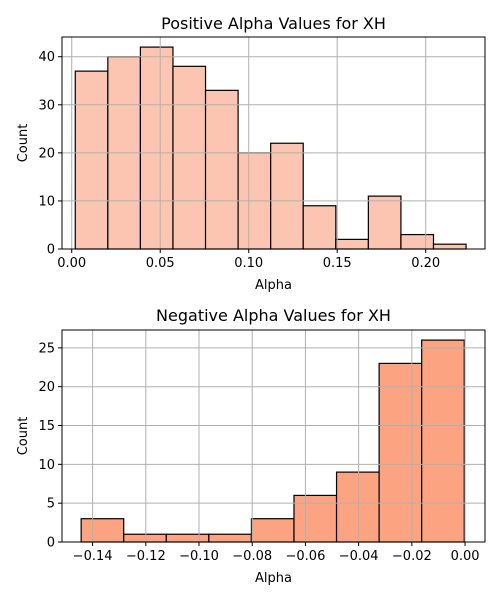 The image size is (500, 600). I want to click on x-tick-label: −0.12, so click(146, 556).